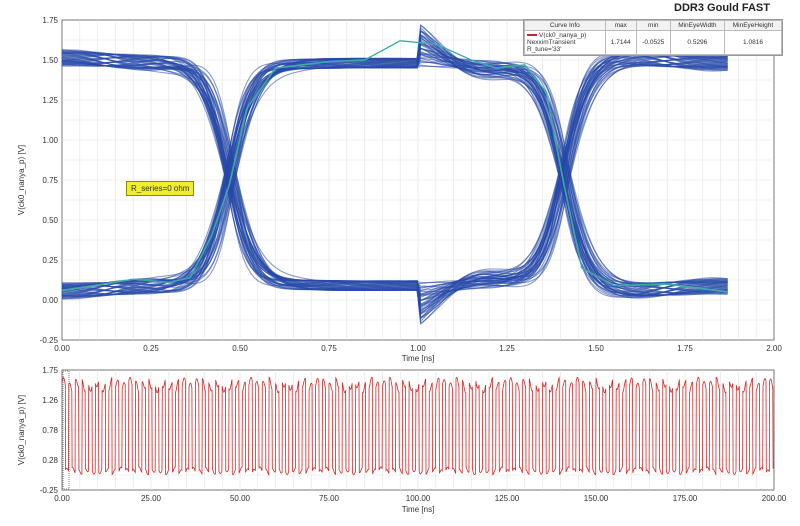 The width and height of the screenshot is (800, 526). Describe the element at coordinates (21, 430) in the screenshot. I see `wave-y-axis-label: V(ck0_nanya_p) [V]` at that location.